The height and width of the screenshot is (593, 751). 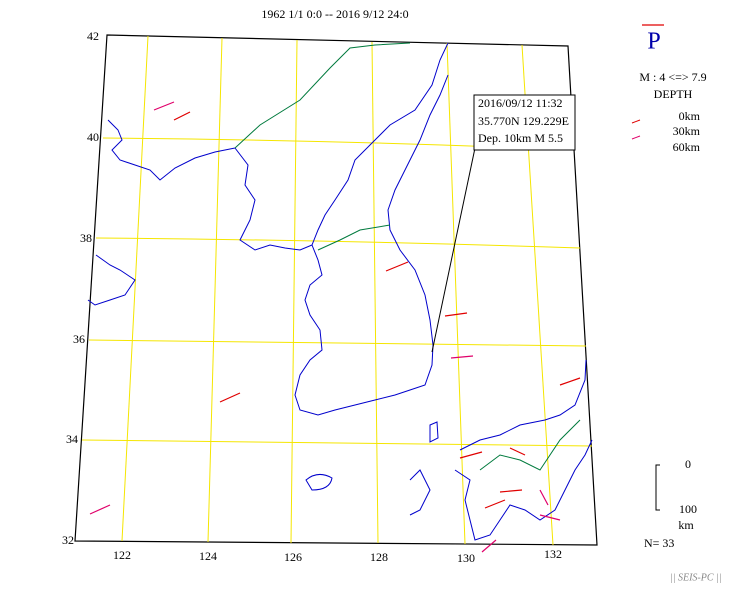 I want to click on legend-magnitude: M : 4 <=> 7.9, so click(x=672, y=77).